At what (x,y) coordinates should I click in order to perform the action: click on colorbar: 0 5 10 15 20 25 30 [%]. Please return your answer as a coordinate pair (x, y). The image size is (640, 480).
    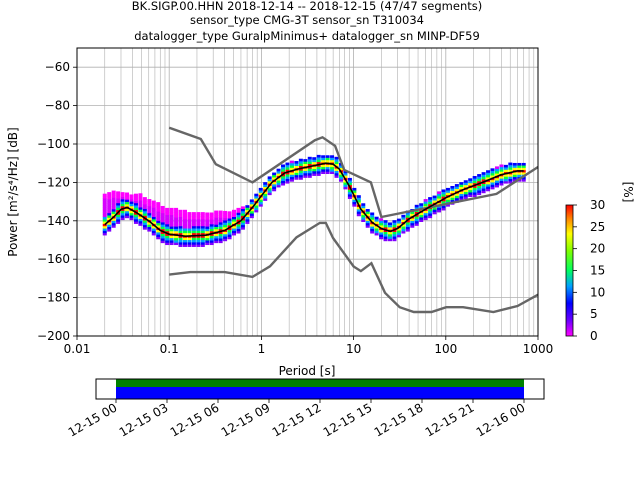
    Looking at the image, I should click on (600, 262).